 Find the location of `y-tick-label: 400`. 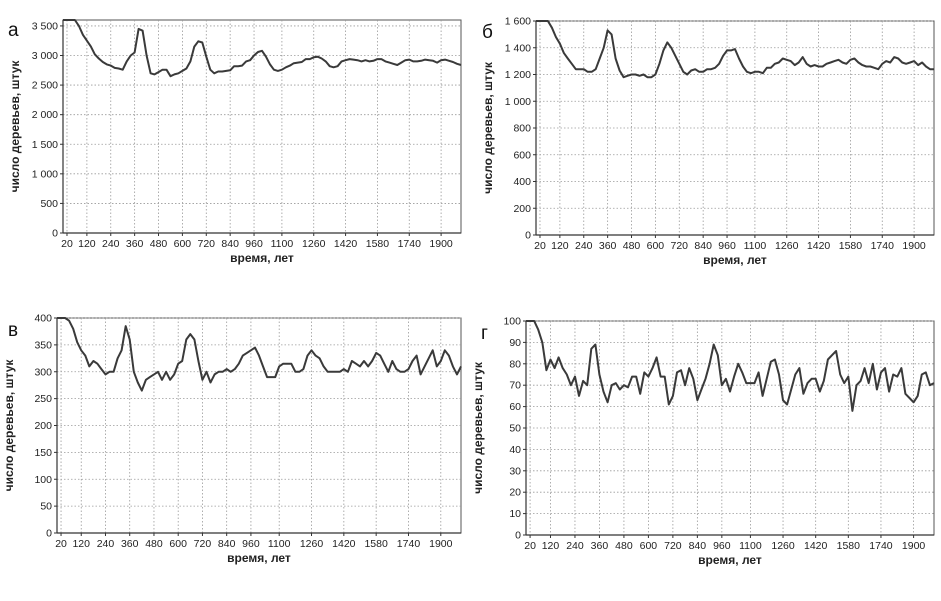

y-tick-label: 400 is located at coordinates (522, 182).